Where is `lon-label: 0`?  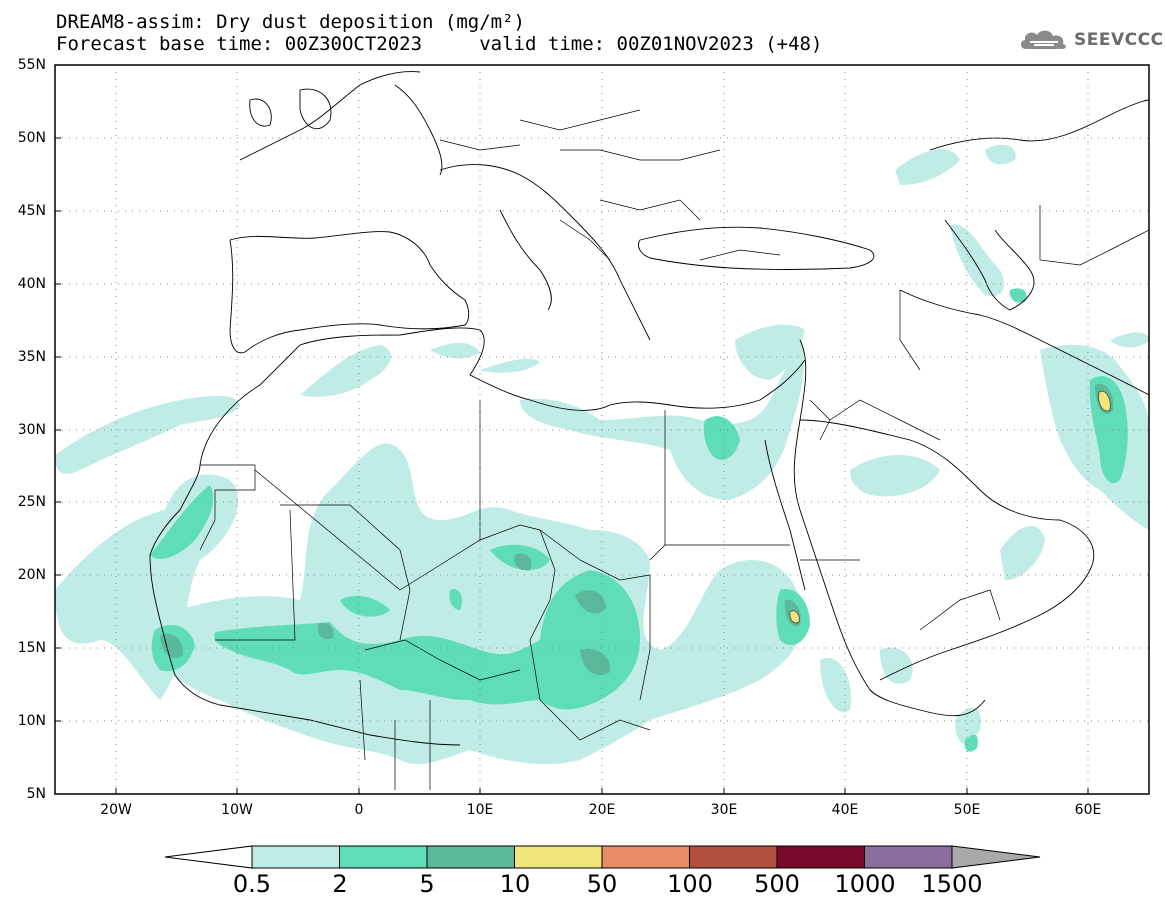
lon-label: 0 is located at coordinates (359, 810).